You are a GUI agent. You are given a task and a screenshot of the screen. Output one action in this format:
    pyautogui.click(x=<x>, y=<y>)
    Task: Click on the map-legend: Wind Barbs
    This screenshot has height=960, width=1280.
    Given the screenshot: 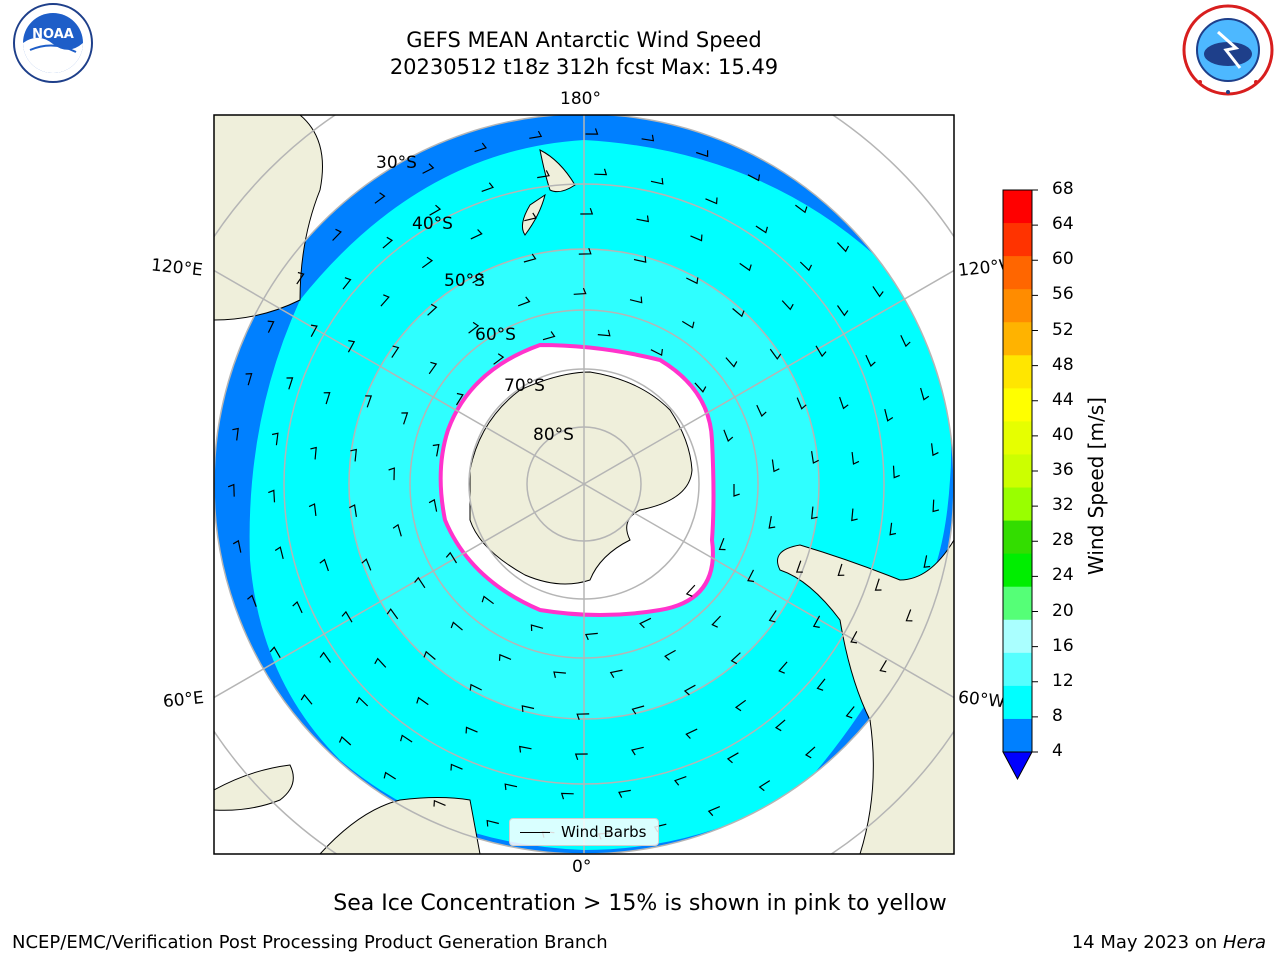 What is the action you would take?
    pyautogui.click(x=584, y=832)
    